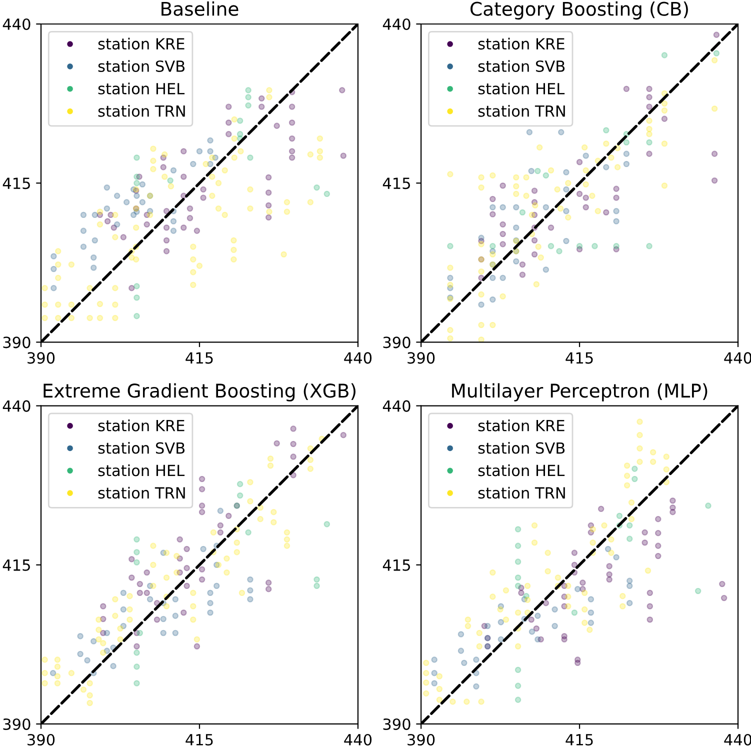 Image resolution: width=751 pixels, height=750 pixels. What do you see at coordinates (200, 392) in the screenshot?
I see `chart-title: Extreme Gradient Boosting (XGB)` at bounding box center [200, 392].